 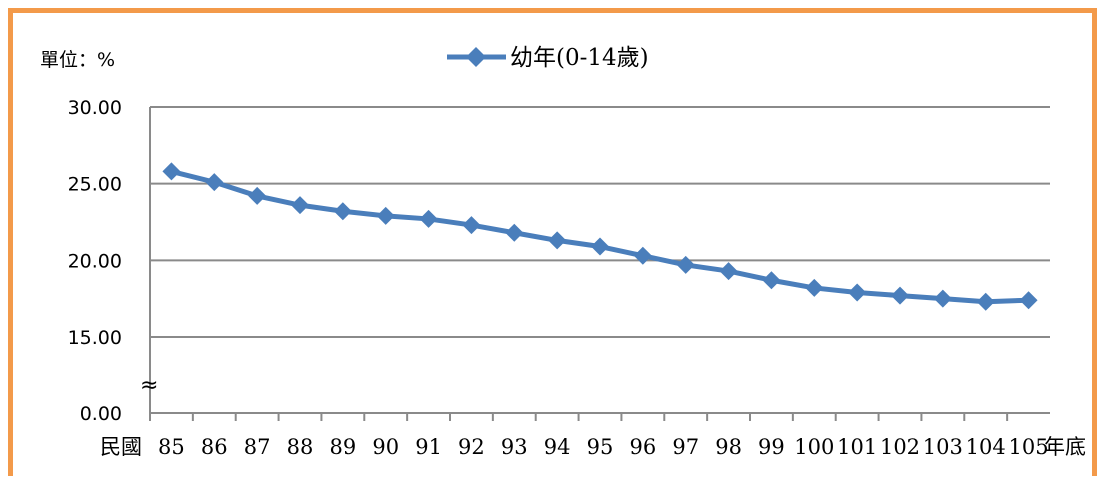 I want to click on x-tick-label: 94, so click(x=557, y=447).